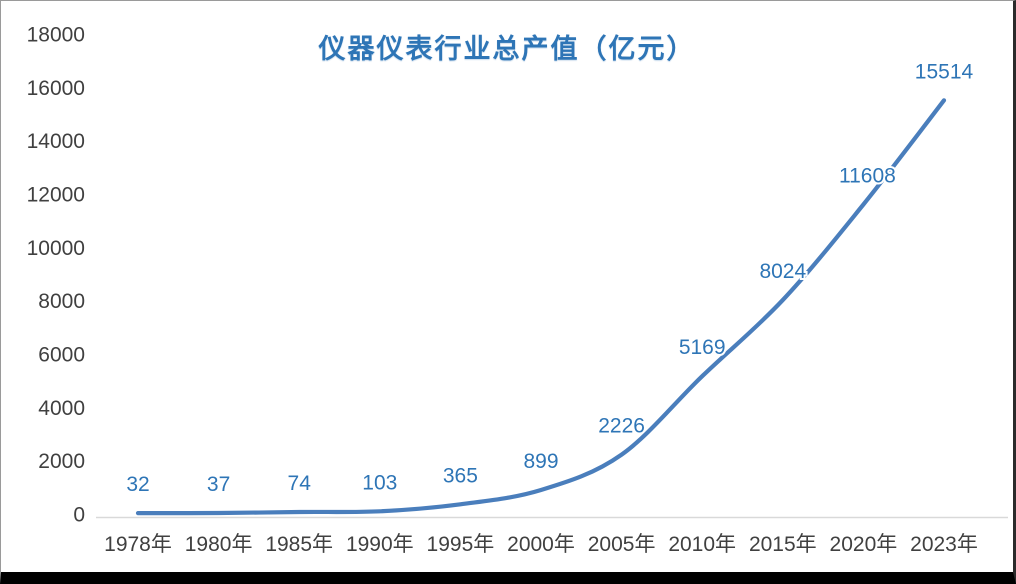  What do you see at coordinates (621, 426) in the screenshot?
I see `data-point-label: 2226` at bounding box center [621, 426].